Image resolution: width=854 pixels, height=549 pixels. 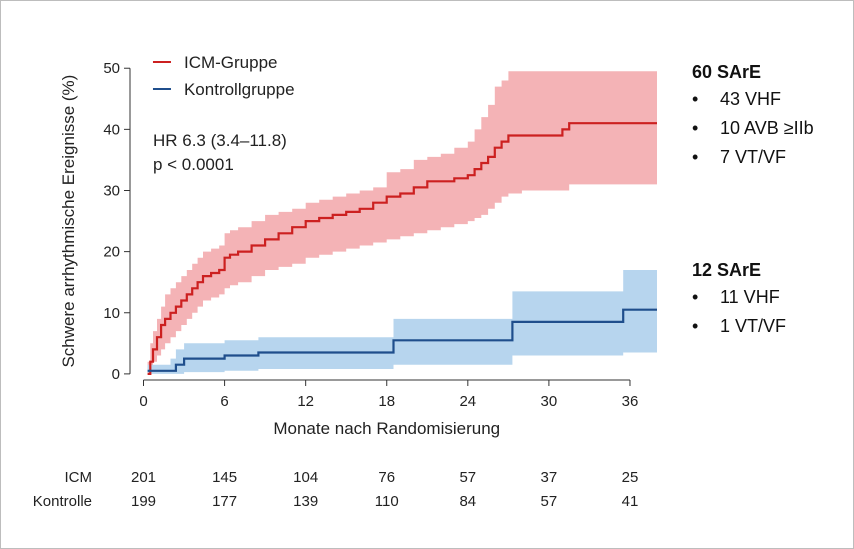 What do you see at coordinates (630, 401) in the screenshot?
I see `x-tick-label: 36` at bounding box center [630, 401].